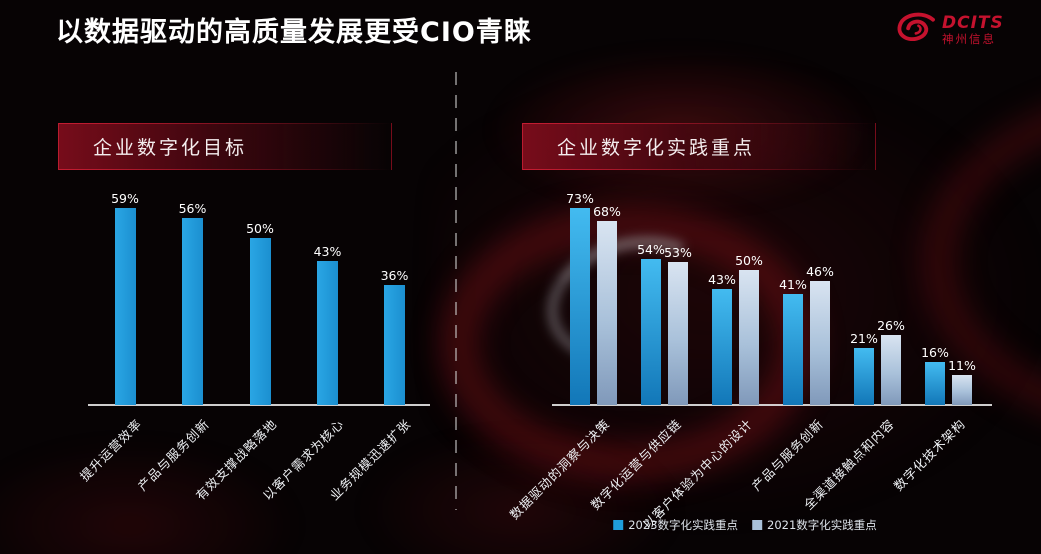 Image resolution: width=1041 pixels, height=554 pixels. What do you see at coordinates (749, 260) in the screenshot?
I see `practice-value-label-2021: 50%` at bounding box center [749, 260].